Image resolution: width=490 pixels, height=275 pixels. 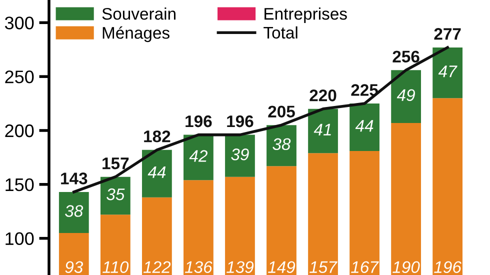 What do you see at coordinates (448, 72) in the screenshot?
I see `data-label: 47` at bounding box center [448, 72].